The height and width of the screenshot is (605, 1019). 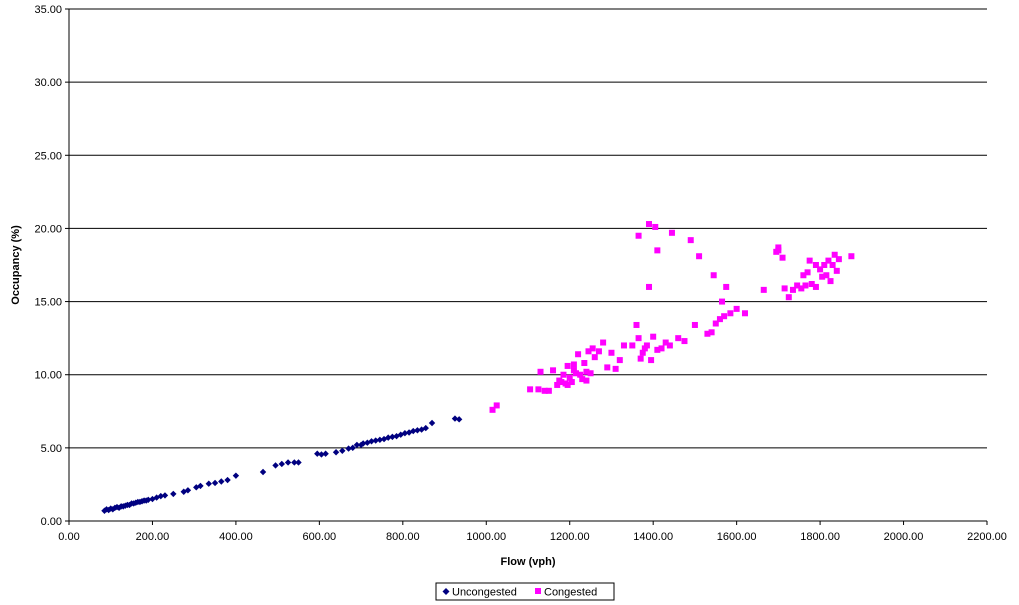 What do you see at coordinates (737, 537) in the screenshot?
I see `x-tick-label: 1600.00` at bounding box center [737, 537].